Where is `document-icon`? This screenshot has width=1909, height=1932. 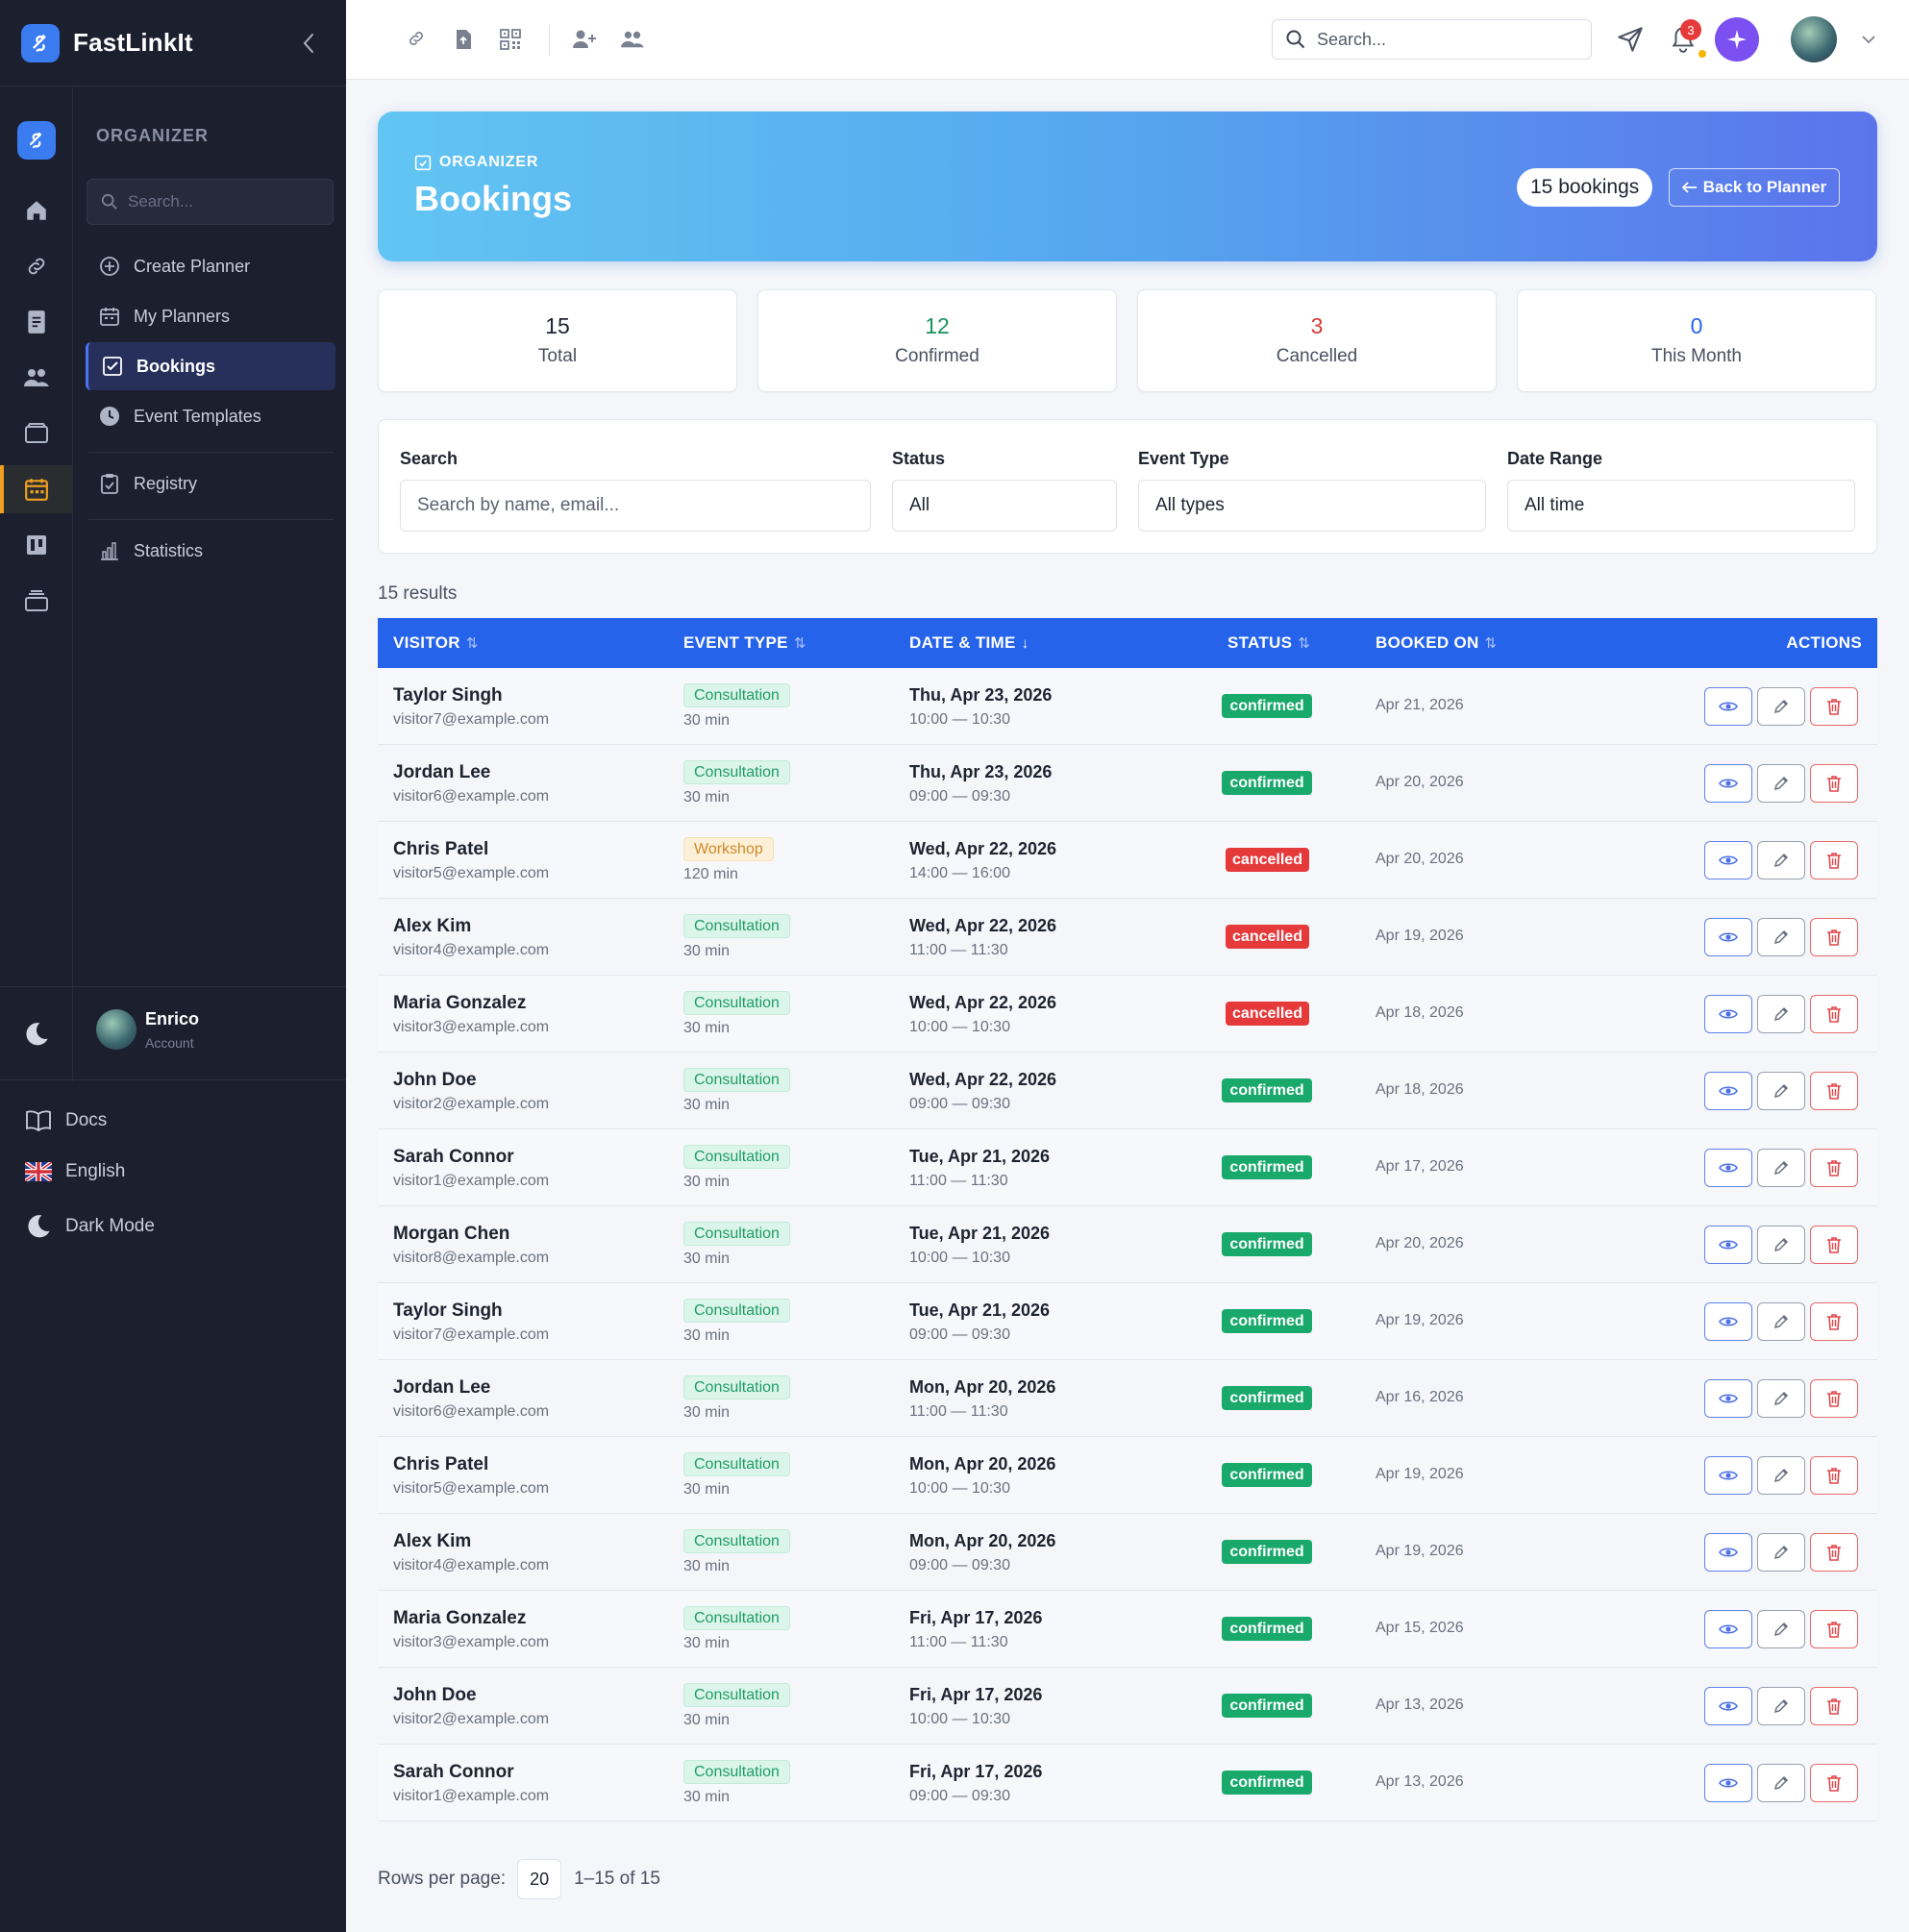 document-icon is located at coordinates (36, 322).